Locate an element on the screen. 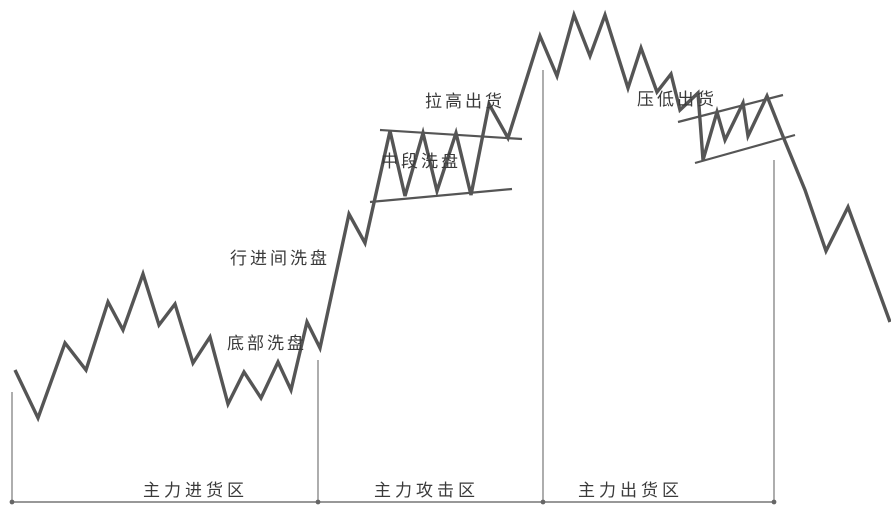 This screenshot has width=891, height=511. zone-label-accumulation: 主力进货区 is located at coordinates (195, 491).